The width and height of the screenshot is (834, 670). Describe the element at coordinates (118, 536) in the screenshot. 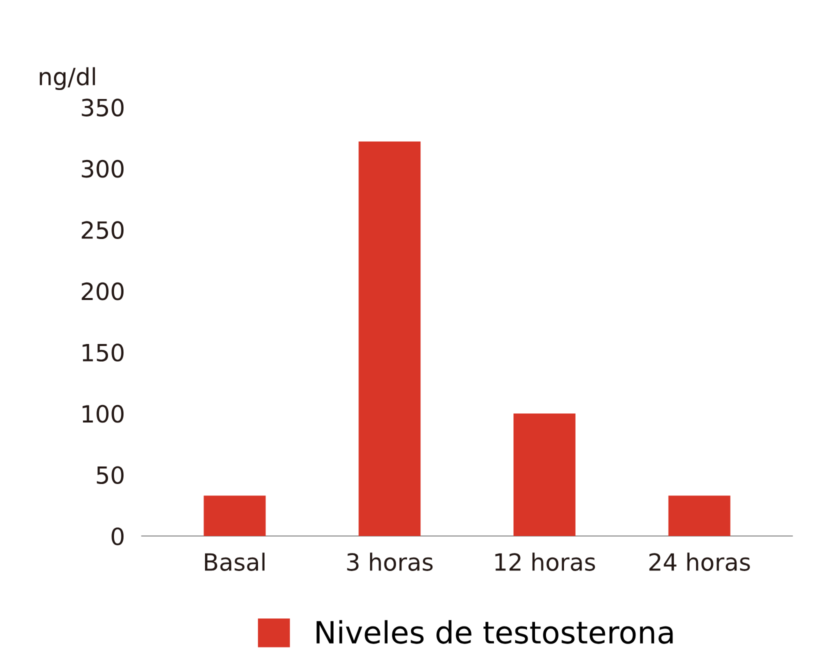

I see `y-tick-label: 0` at that location.